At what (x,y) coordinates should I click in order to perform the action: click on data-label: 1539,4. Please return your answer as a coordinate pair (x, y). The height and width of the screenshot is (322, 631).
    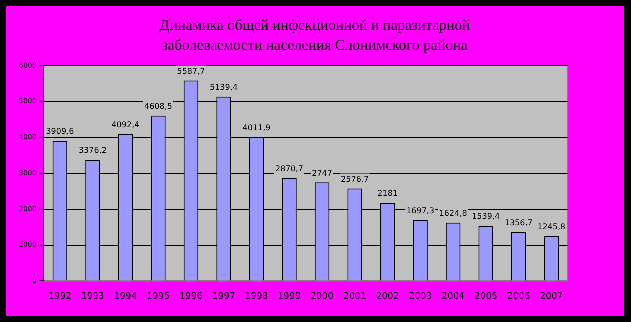
    Looking at the image, I should click on (486, 217).